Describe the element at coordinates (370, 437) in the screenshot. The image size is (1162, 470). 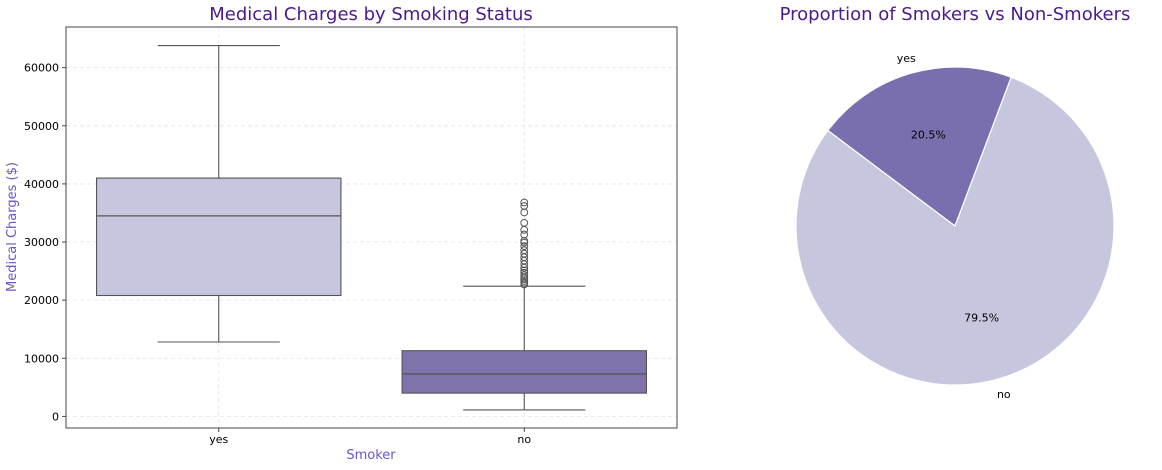
I see `x-ticks: yes no` at that location.